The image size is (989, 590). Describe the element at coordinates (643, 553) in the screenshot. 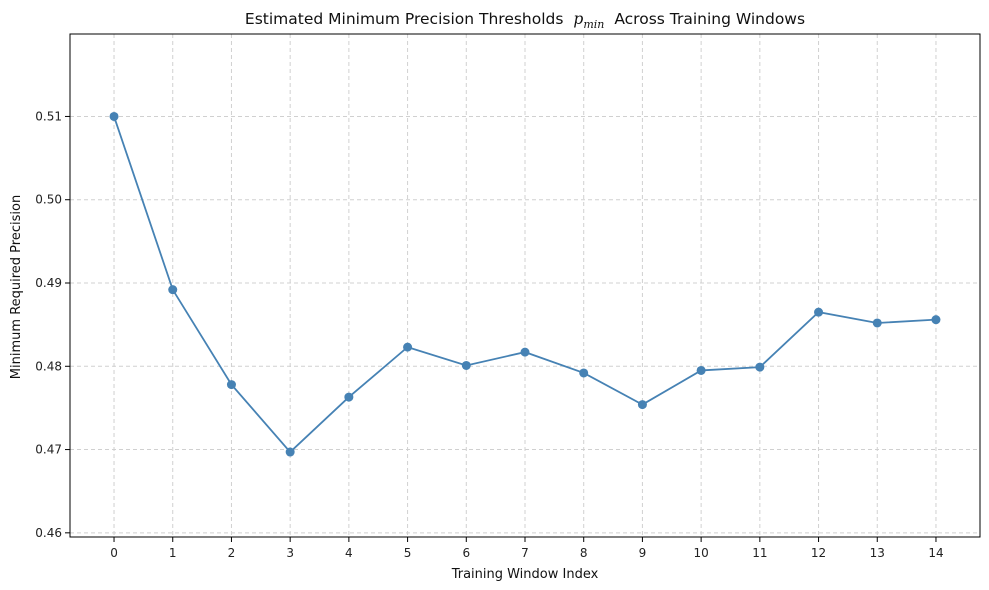

I see `x-tick-label: 9` at that location.